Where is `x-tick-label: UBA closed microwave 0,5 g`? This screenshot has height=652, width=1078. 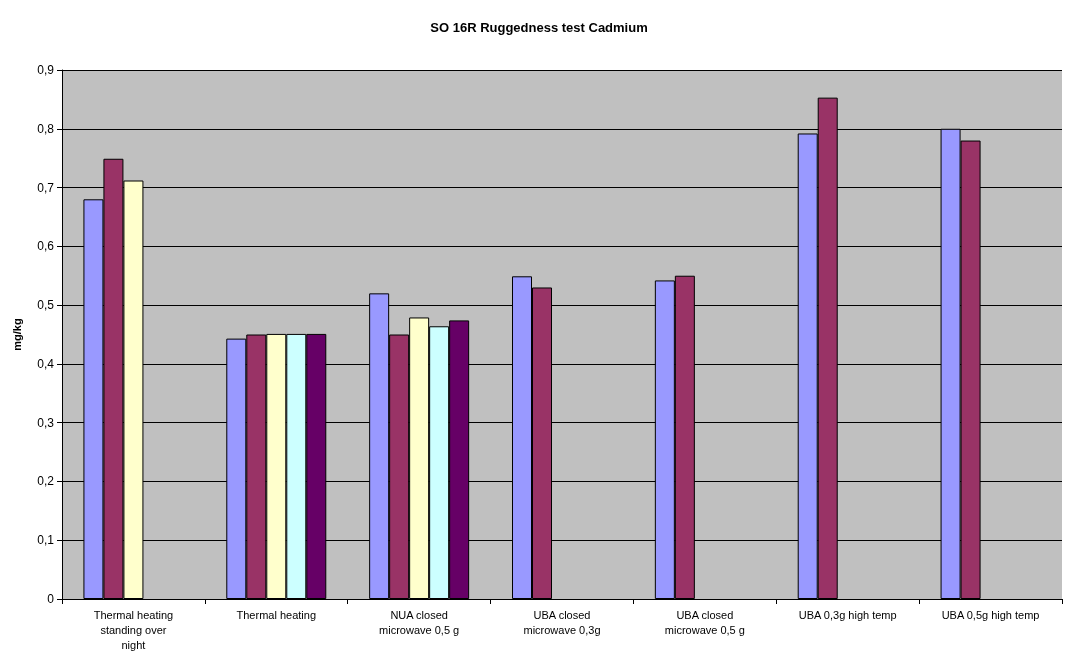
x-tick-label: UBA closed microwave 0,5 g is located at coordinates (704, 622).